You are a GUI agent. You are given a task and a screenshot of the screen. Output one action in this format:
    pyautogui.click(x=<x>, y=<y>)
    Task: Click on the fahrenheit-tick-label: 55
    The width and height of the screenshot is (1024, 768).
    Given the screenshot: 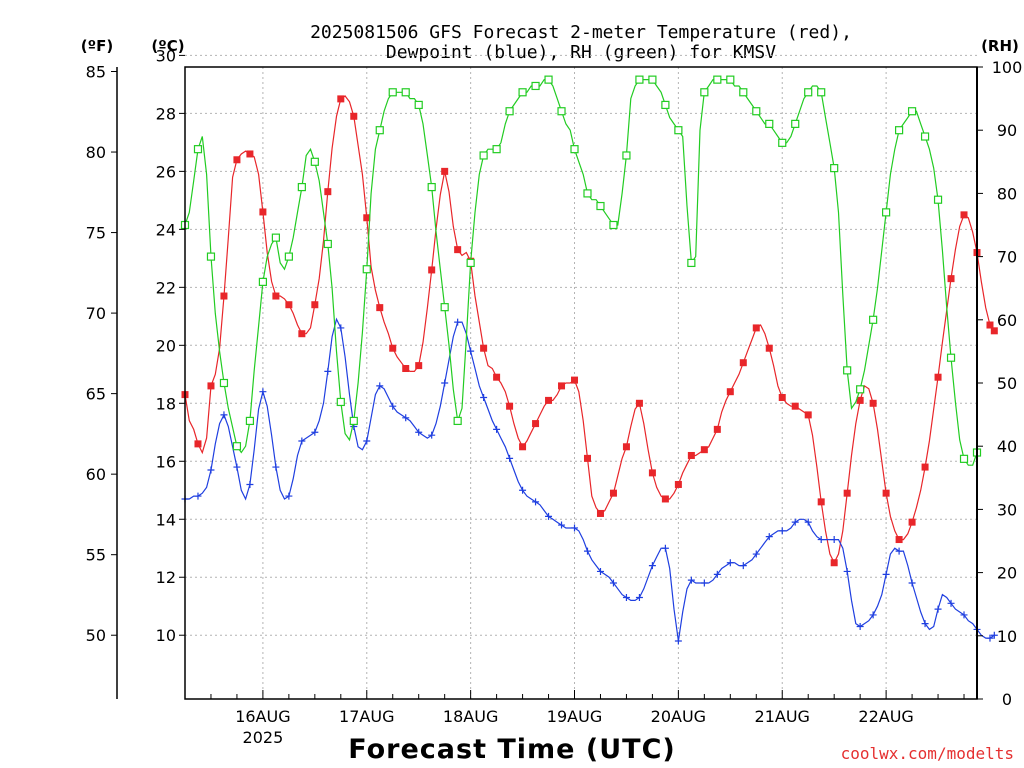 What is the action you would take?
    pyautogui.click(x=96, y=555)
    